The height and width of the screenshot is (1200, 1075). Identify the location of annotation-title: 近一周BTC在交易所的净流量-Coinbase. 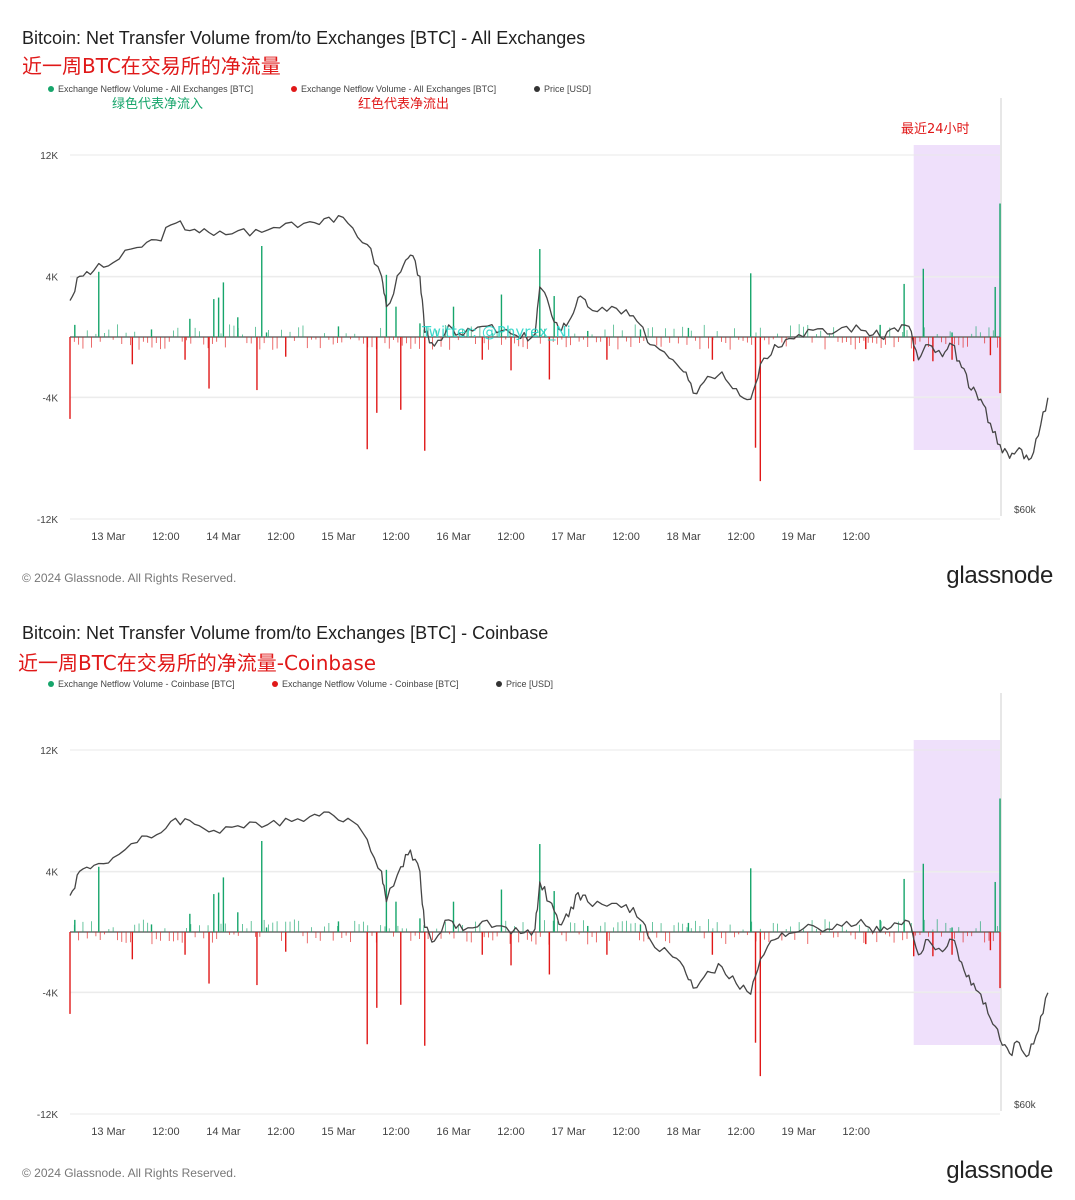
(197, 663).